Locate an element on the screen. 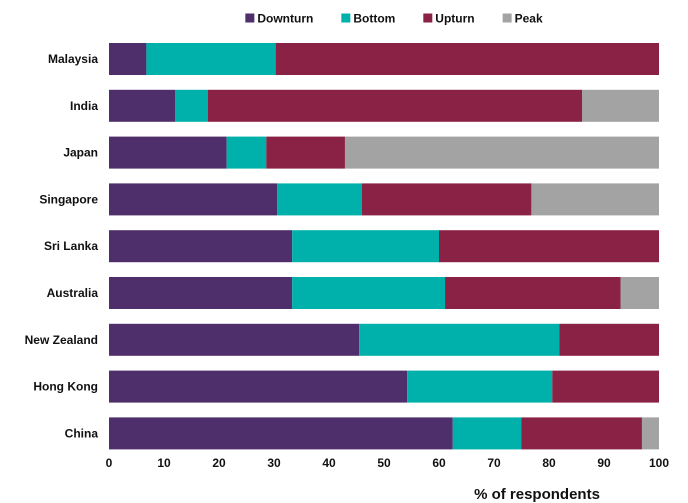  x-tick-label: 90 is located at coordinates (604, 463).